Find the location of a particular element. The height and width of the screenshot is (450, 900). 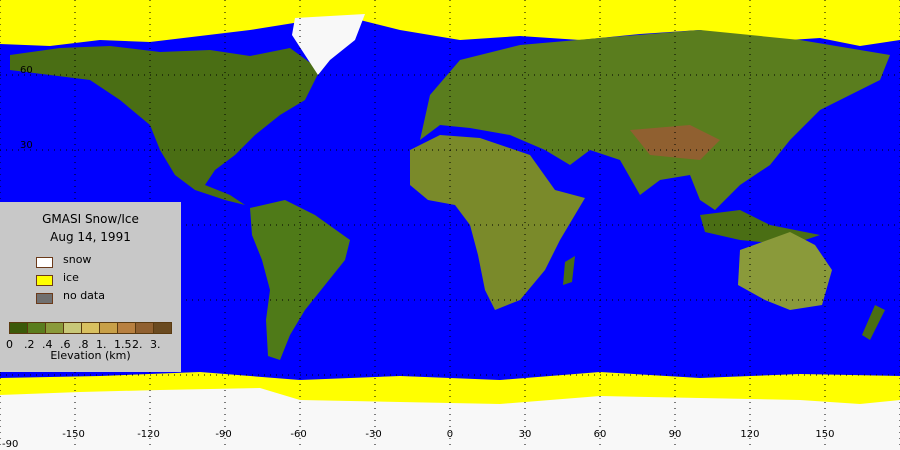

colorbar-tick: 0 is located at coordinates (9, 344).